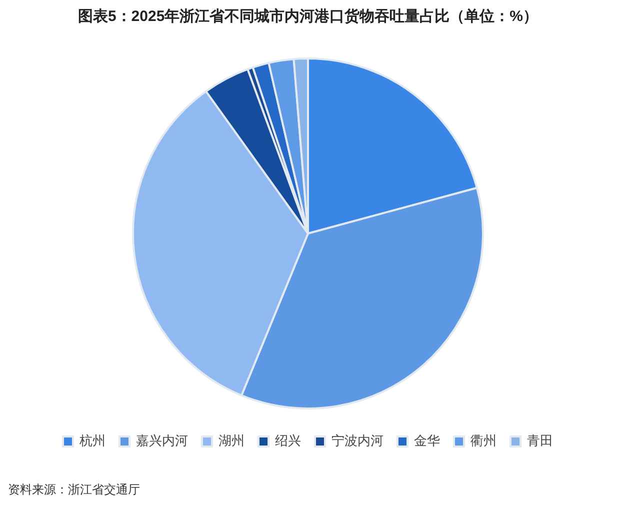 The width and height of the screenshot is (622, 510). Describe the element at coordinates (92, 440) in the screenshot. I see `legend-label: 杭州` at that location.